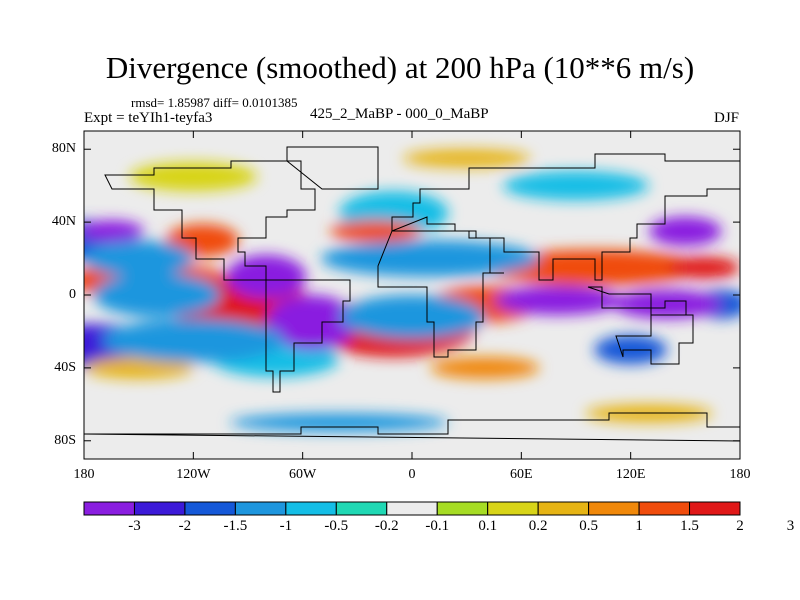 Image resolution: width=800 pixels, height=600 pixels. I want to click on purple-south-america, so click(312, 322).